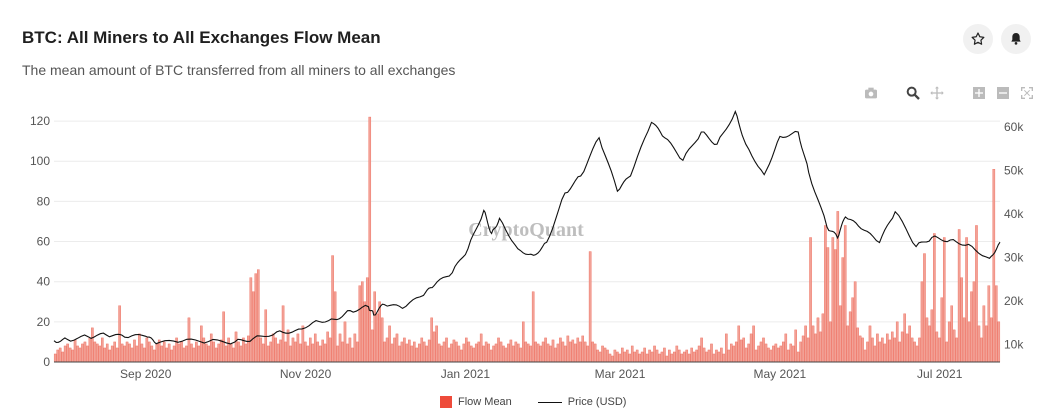 The width and height of the screenshot is (1054, 416). Describe the element at coordinates (1003, 93) in the screenshot. I see `zoom-out-button` at that location.